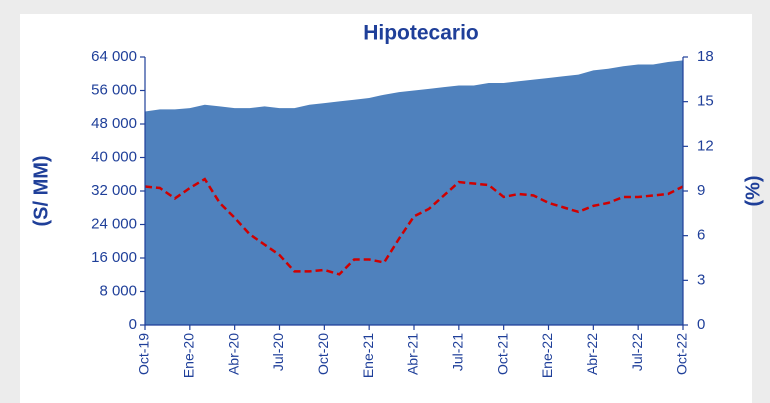 The width and height of the screenshot is (770, 403). Describe the element at coordinates (114, 56) in the screenshot. I see `y-tick-label: 64 000` at that location.